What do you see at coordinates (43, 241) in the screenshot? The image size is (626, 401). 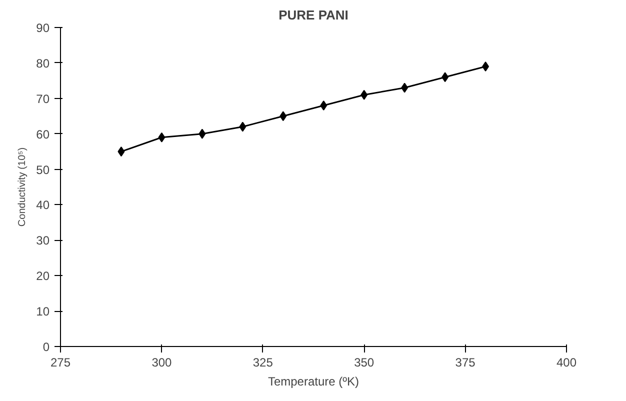 I see `y-tick-label: 30` at bounding box center [43, 241].